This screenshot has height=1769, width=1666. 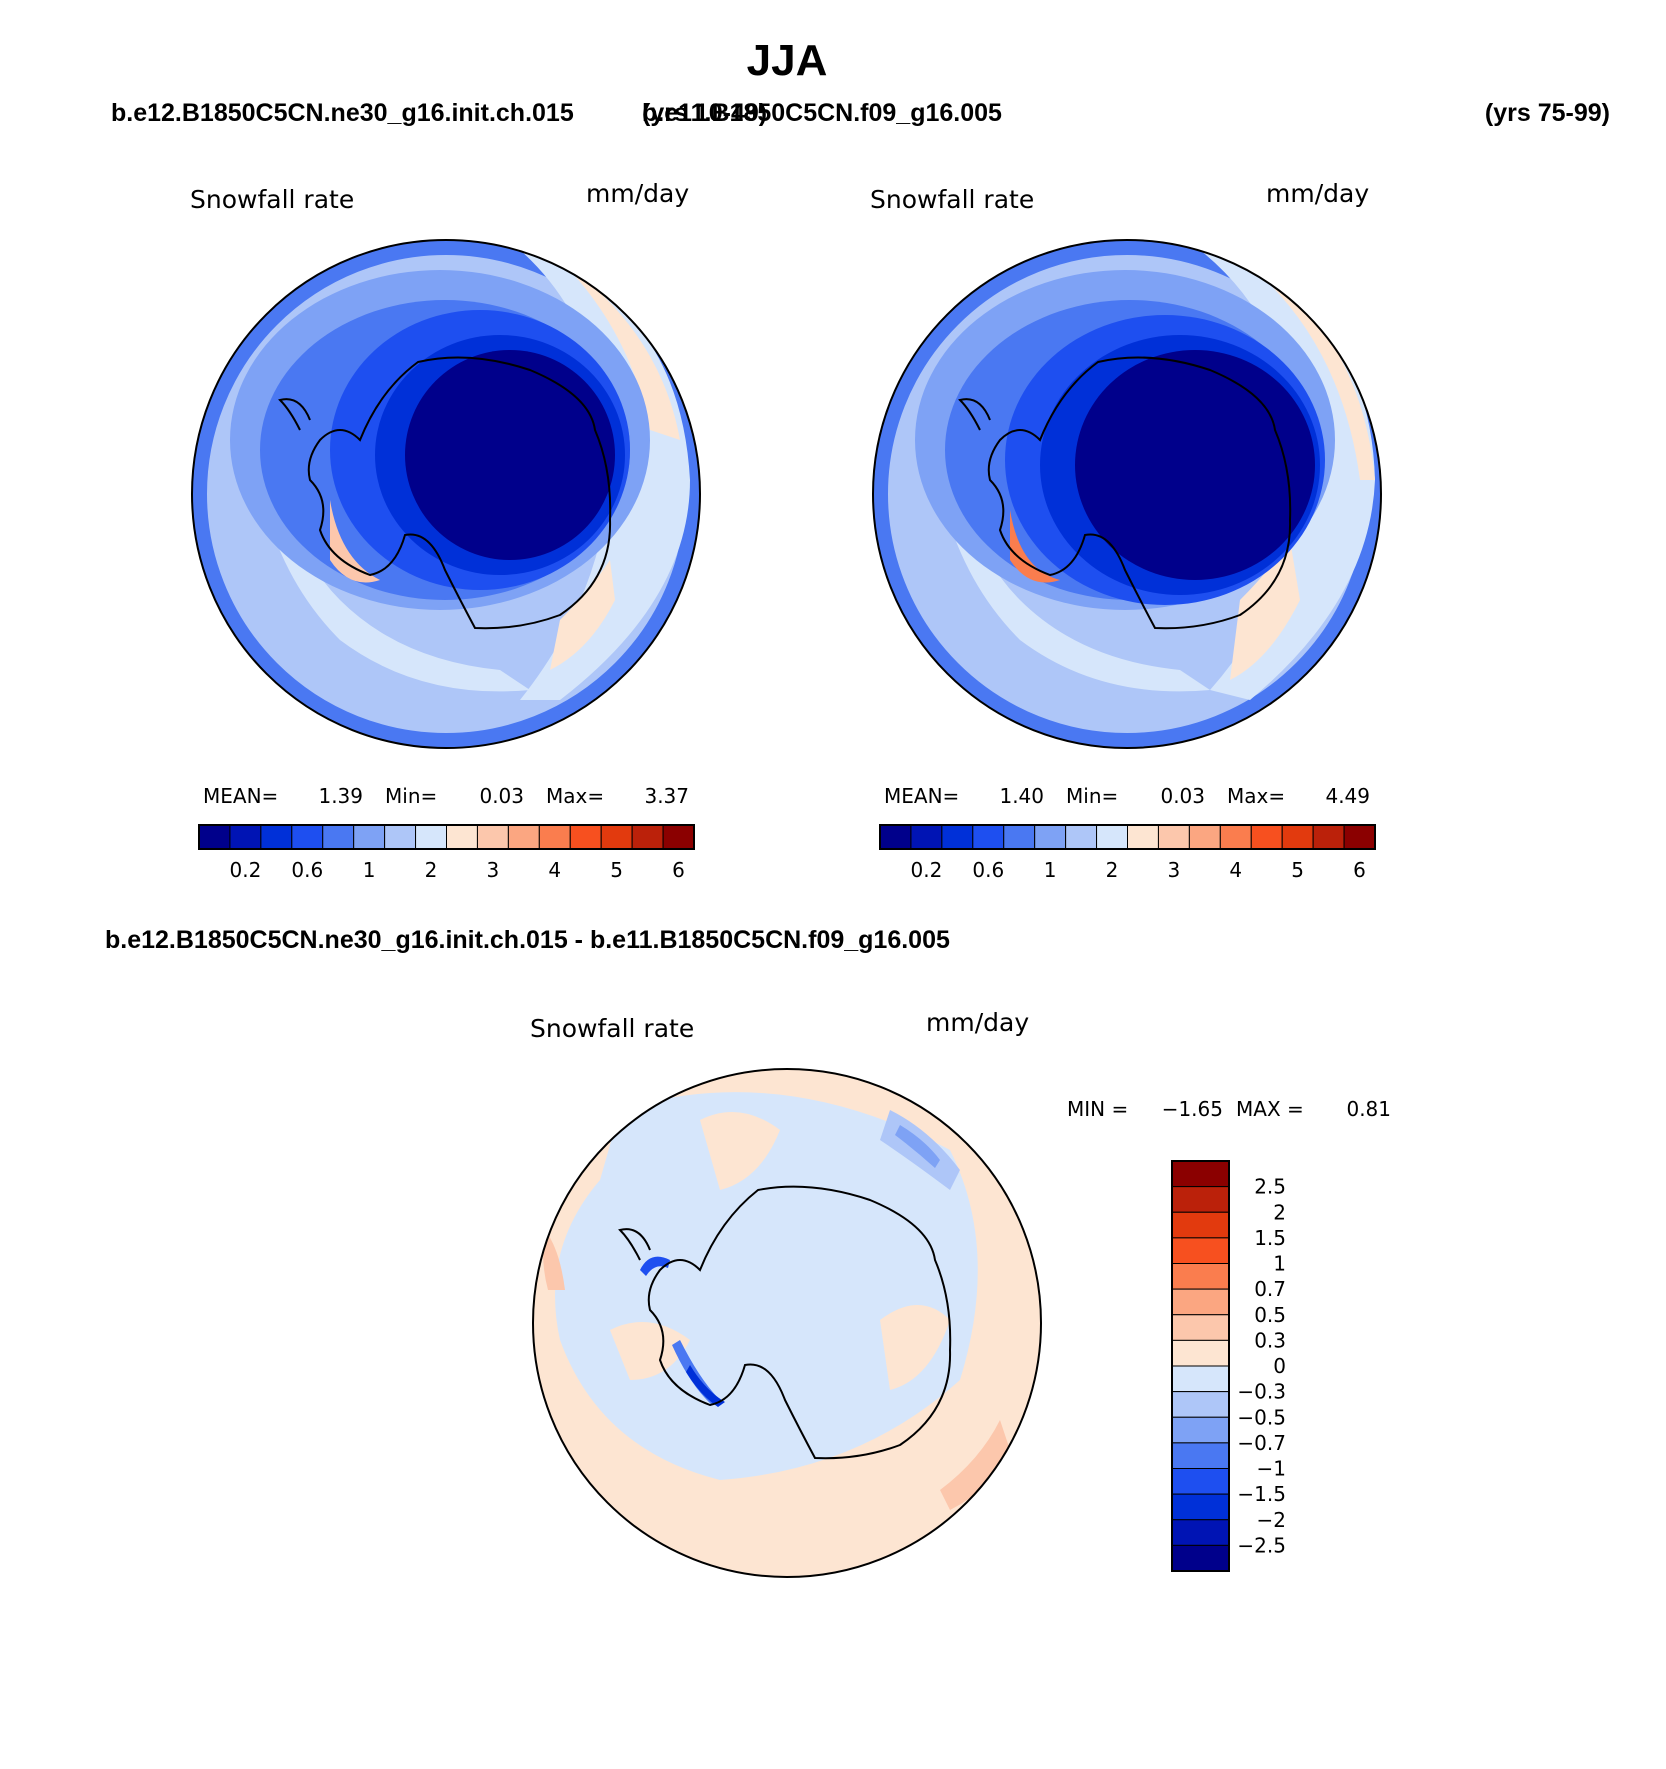 What do you see at coordinates (1182, 796) in the screenshot?
I see `case2-min-value: 0.03` at bounding box center [1182, 796].